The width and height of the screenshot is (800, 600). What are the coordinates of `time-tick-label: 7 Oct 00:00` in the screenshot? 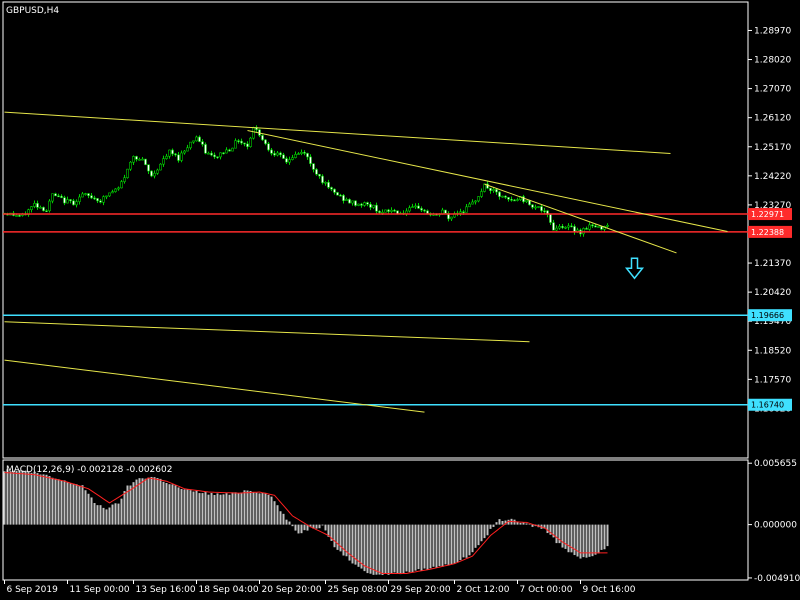 It's located at (546, 590).